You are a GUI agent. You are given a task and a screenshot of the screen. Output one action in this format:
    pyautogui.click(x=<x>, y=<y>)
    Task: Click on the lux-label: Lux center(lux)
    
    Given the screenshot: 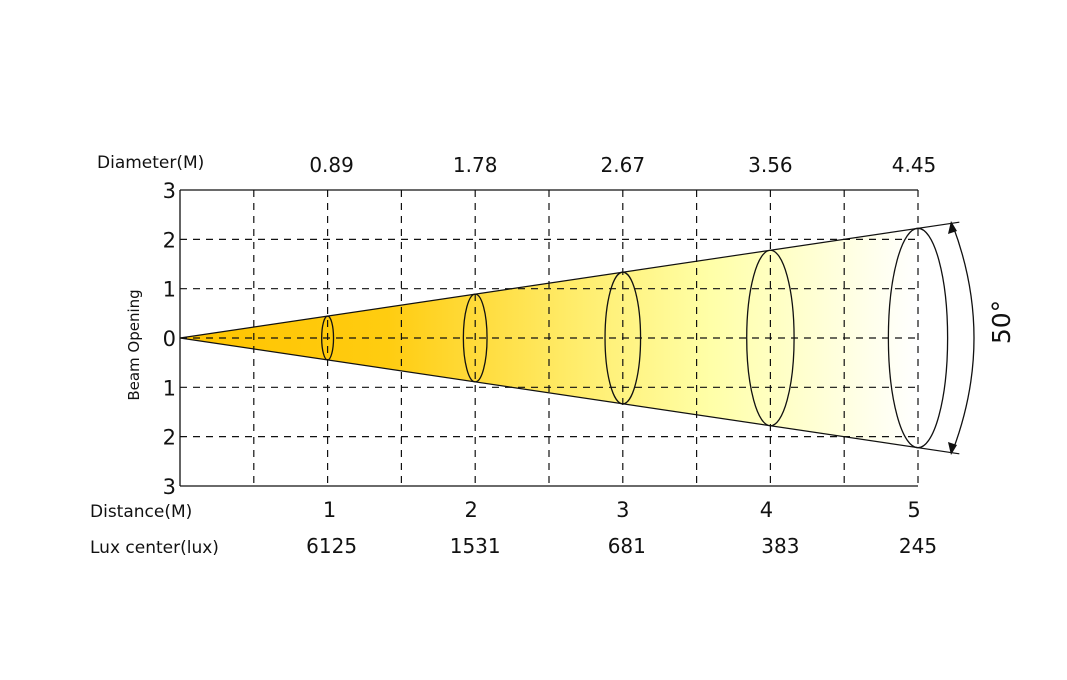 What is the action you would take?
    pyautogui.click(x=154, y=548)
    